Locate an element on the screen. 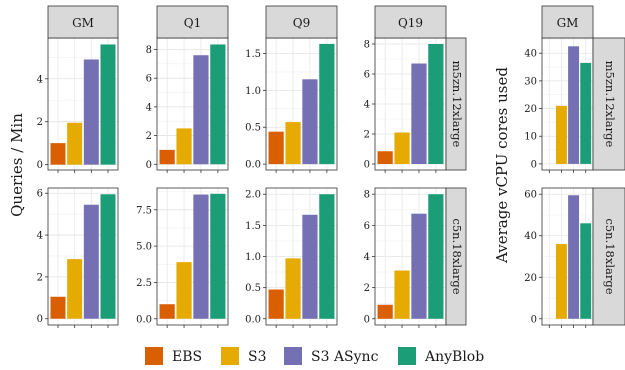  right-y-axis-title: Average vCPU cores used is located at coordinates (502, 165).